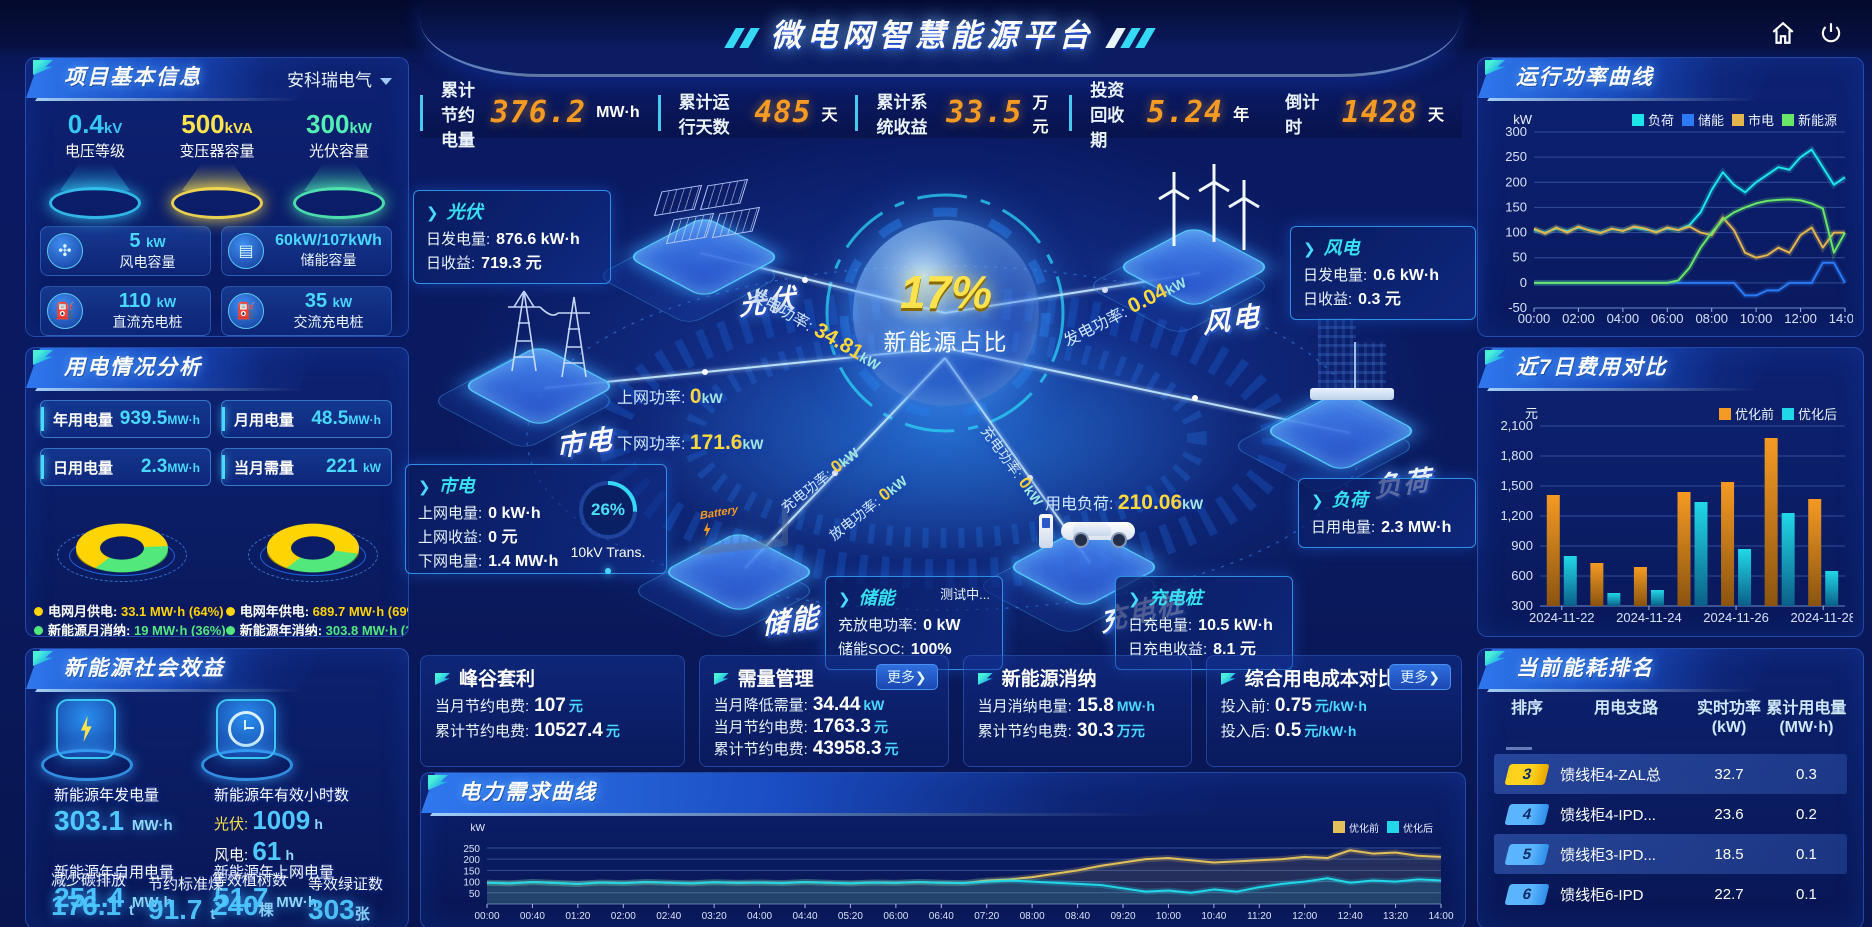  Describe the element at coordinates (708, 215) in the screenshot. I see `solar-panels-icon` at that location.